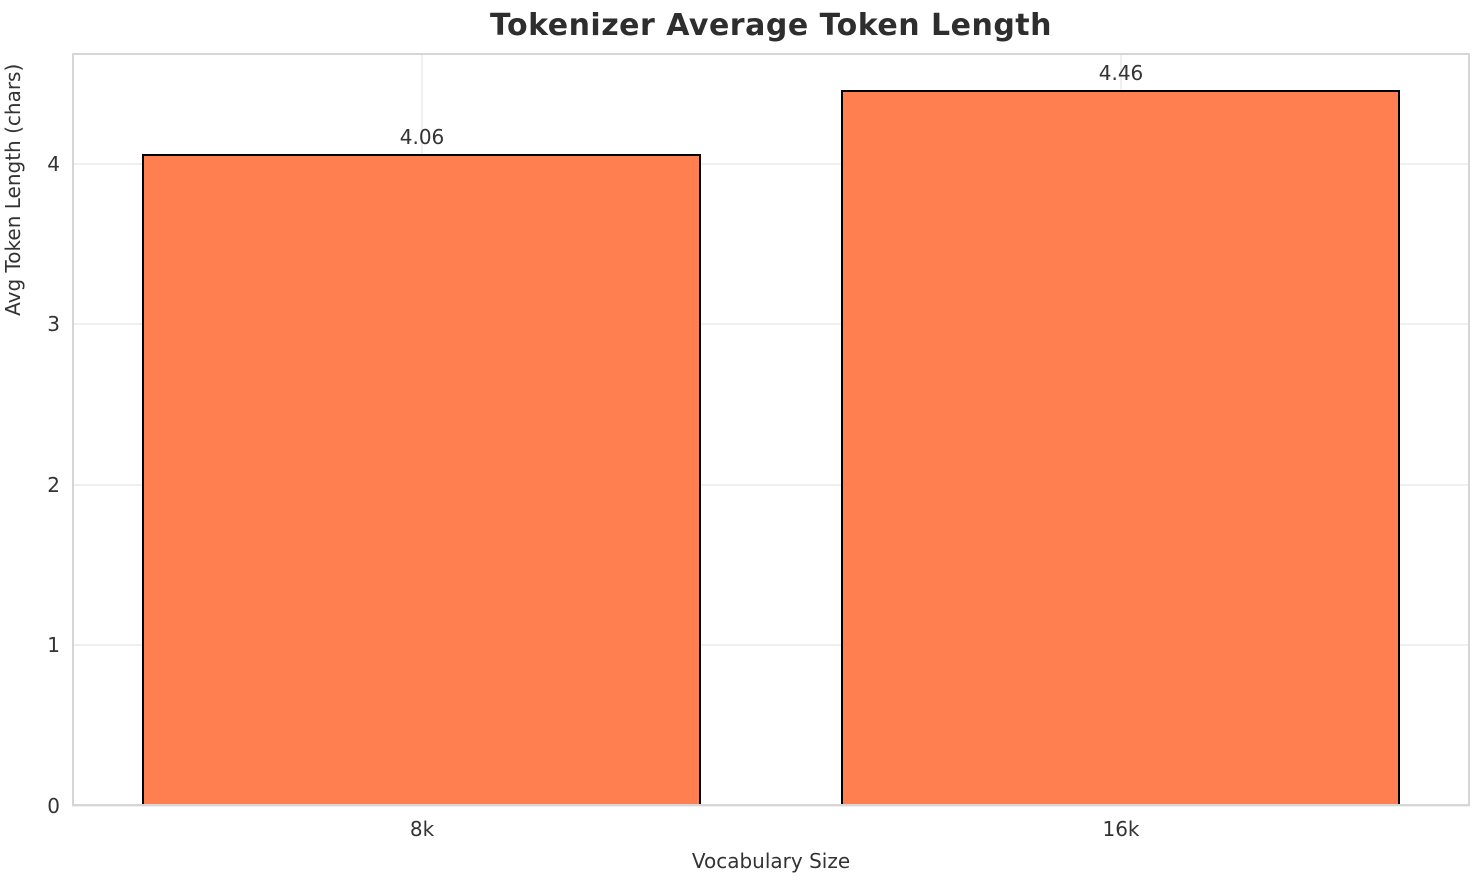  Describe the element at coordinates (1121, 73) in the screenshot. I see `bar-value-label-16k: 4.46` at that location.